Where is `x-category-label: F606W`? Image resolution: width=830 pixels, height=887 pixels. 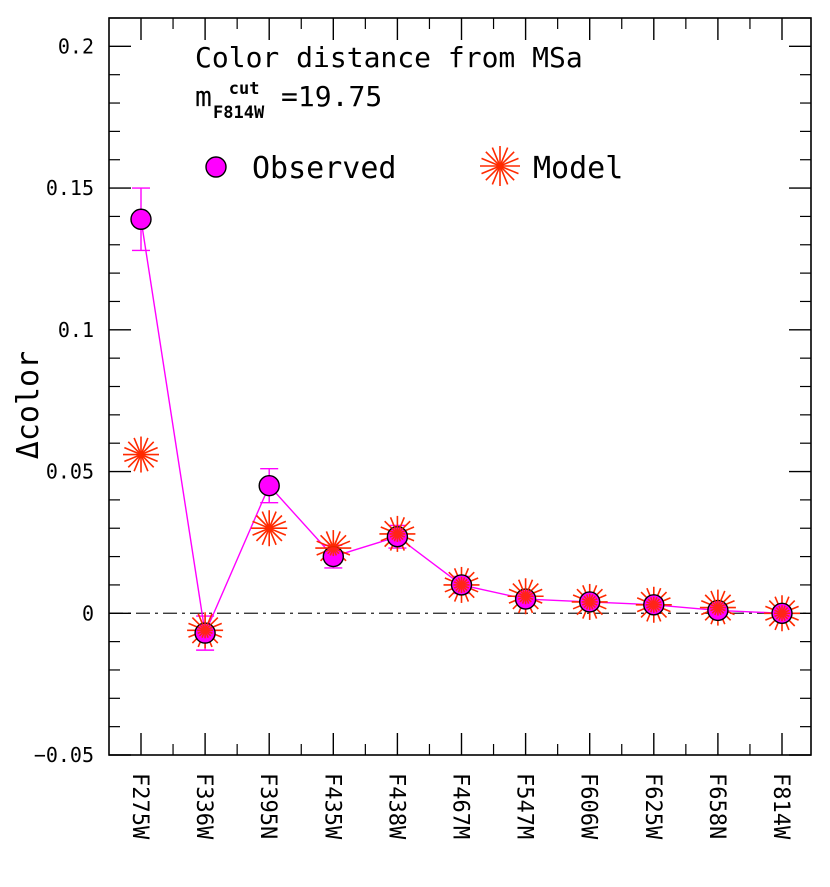 x-category-label: F606W is located at coordinates (588, 806).